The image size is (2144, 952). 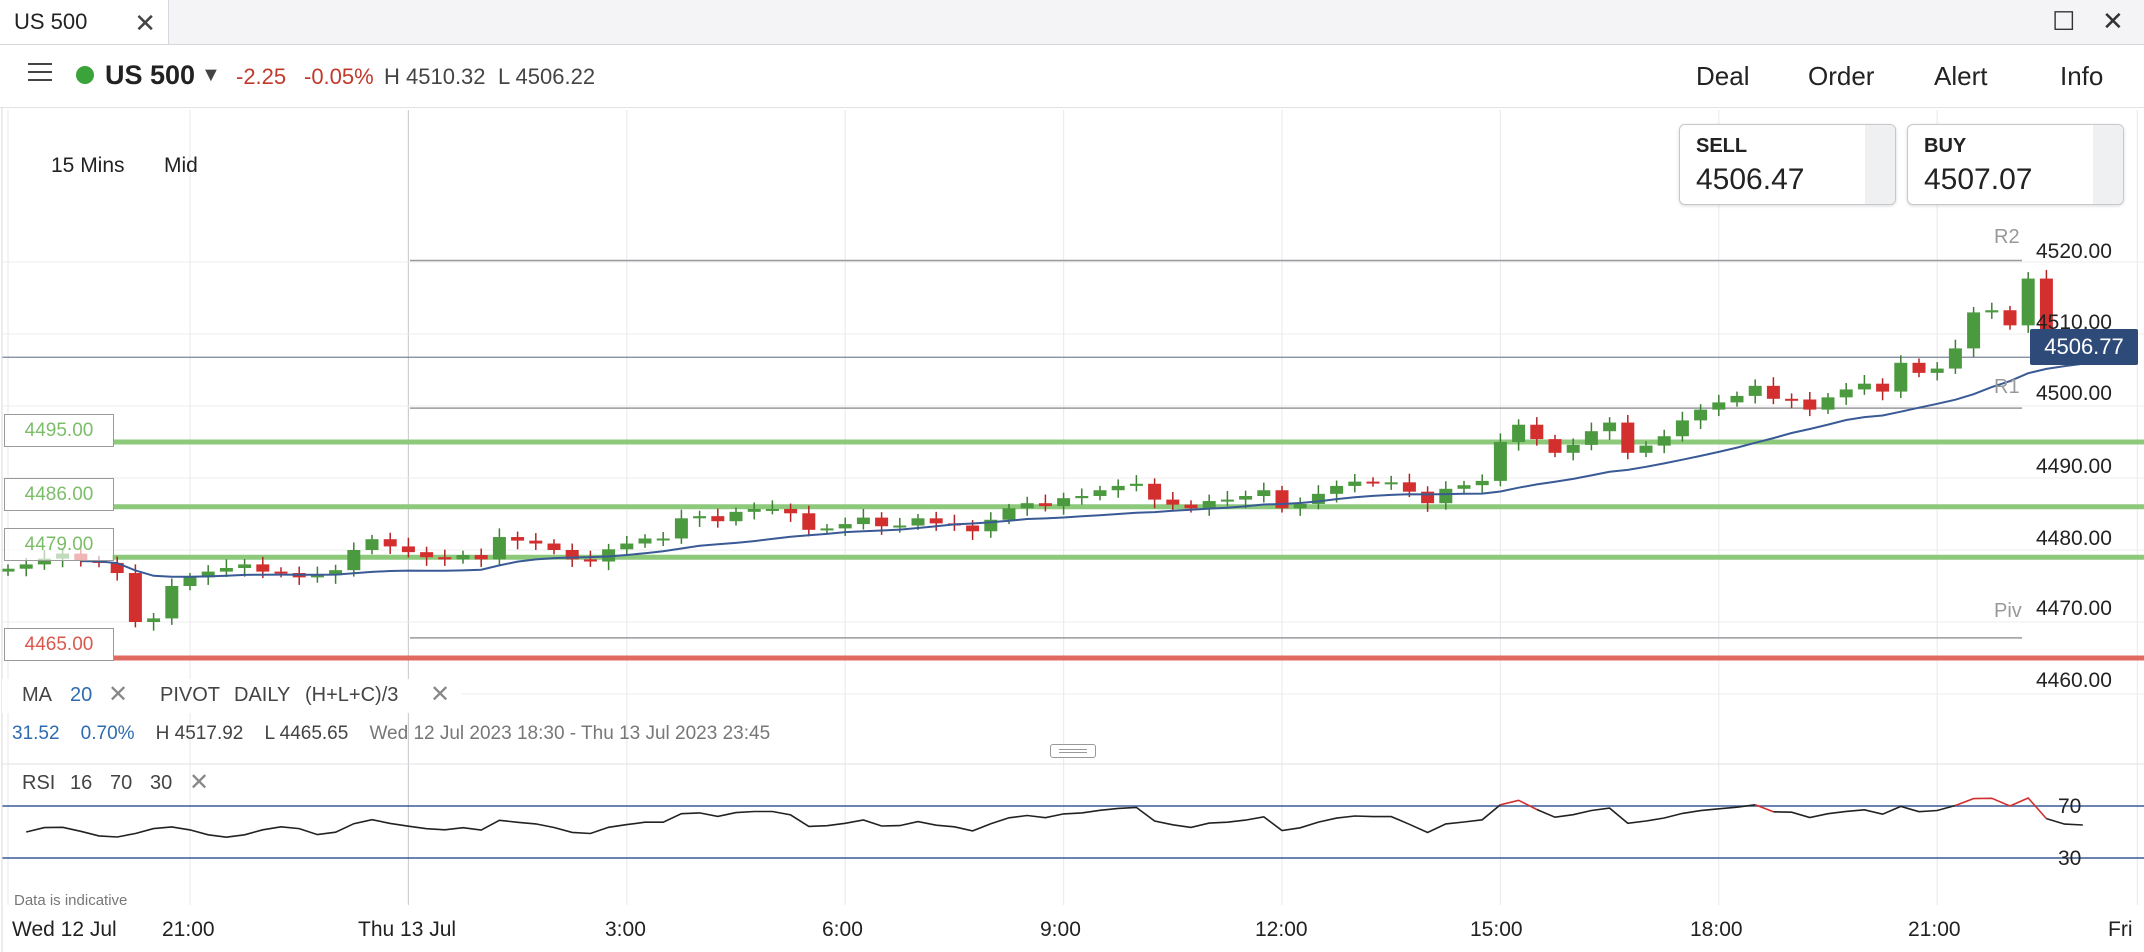 I want to click on ma-label: MA, so click(x=37, y=695).